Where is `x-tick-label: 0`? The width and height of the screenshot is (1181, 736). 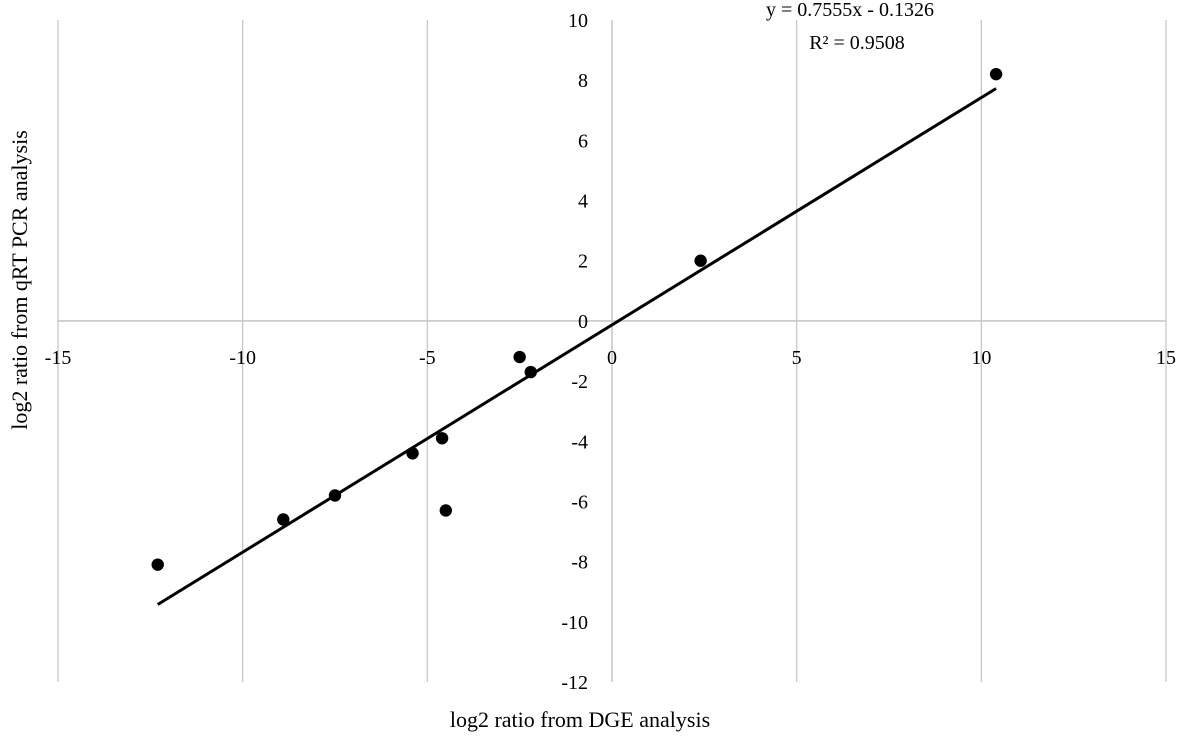
x-tick-label: 0 is located at coordinates (612, 358).